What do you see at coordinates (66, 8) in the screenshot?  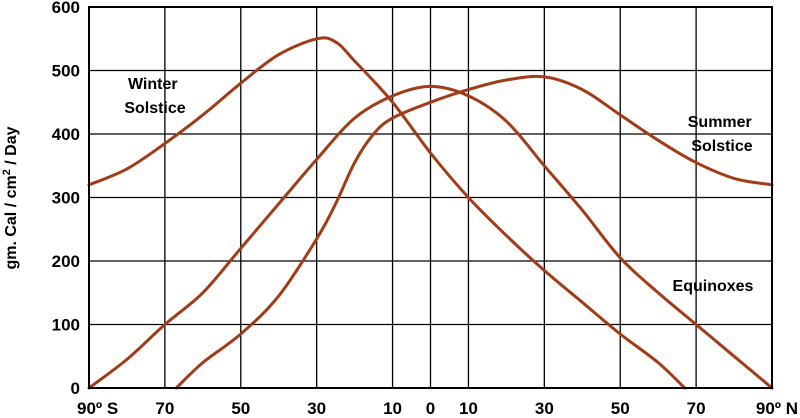 I see `y-tick-label: 600` at bounding box center [66, 8].